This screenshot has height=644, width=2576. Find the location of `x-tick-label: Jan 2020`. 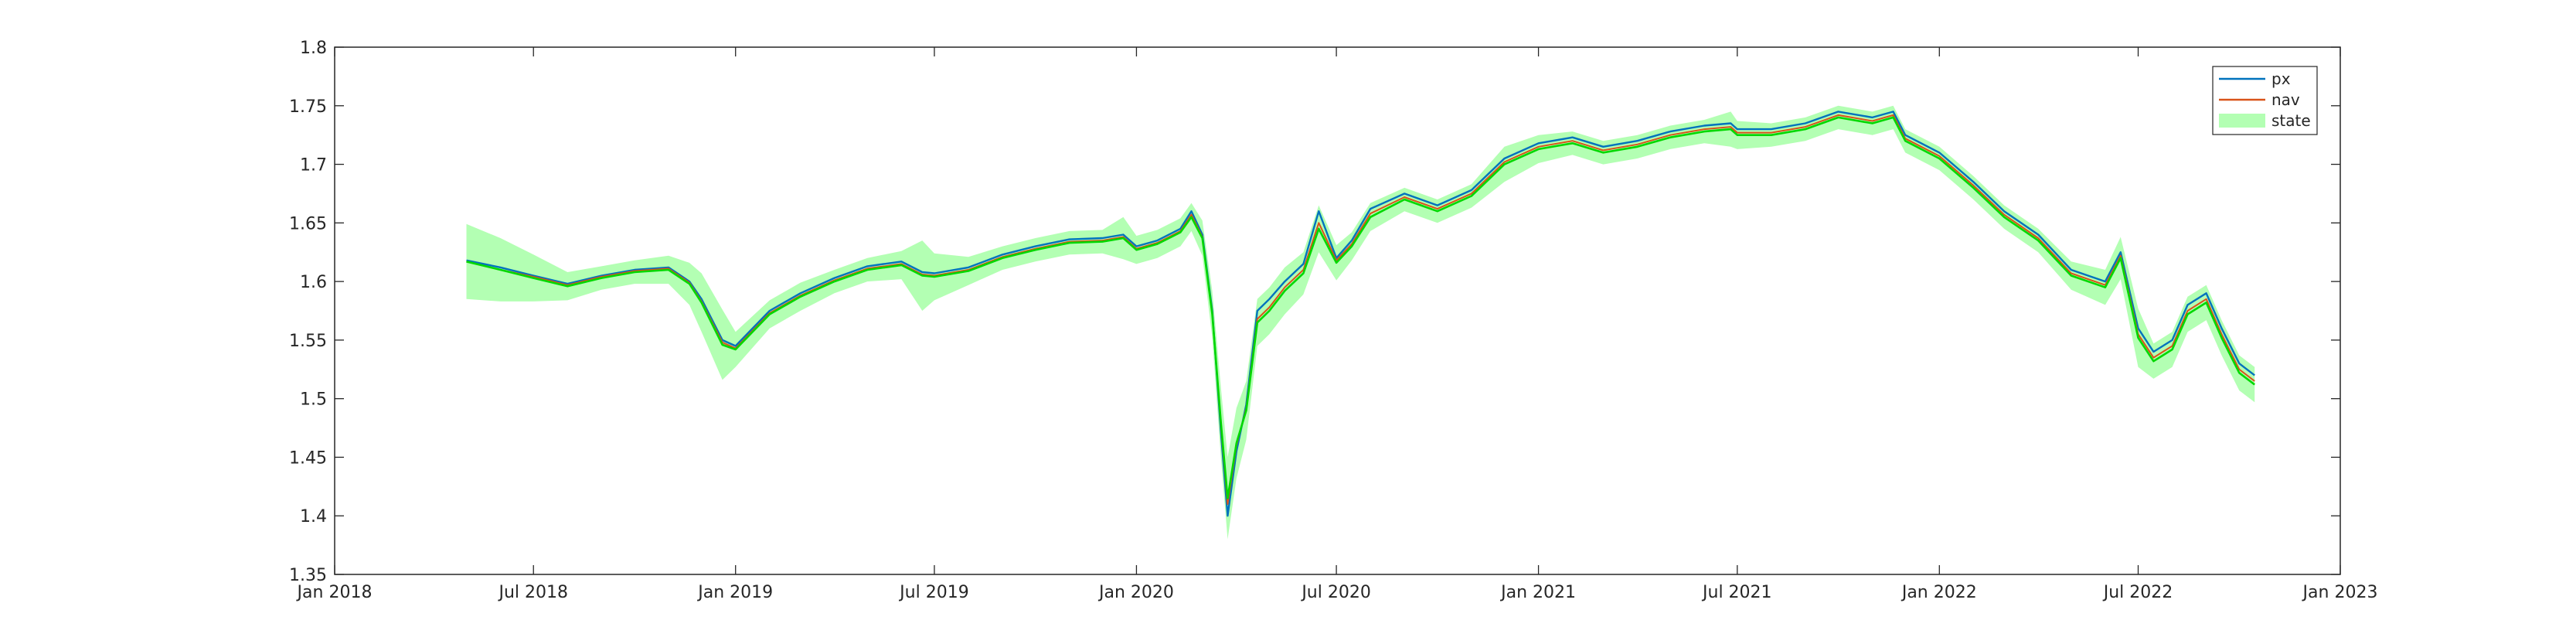

x-tick-label: Jan 2020 is located at coordinates (1135, 592).